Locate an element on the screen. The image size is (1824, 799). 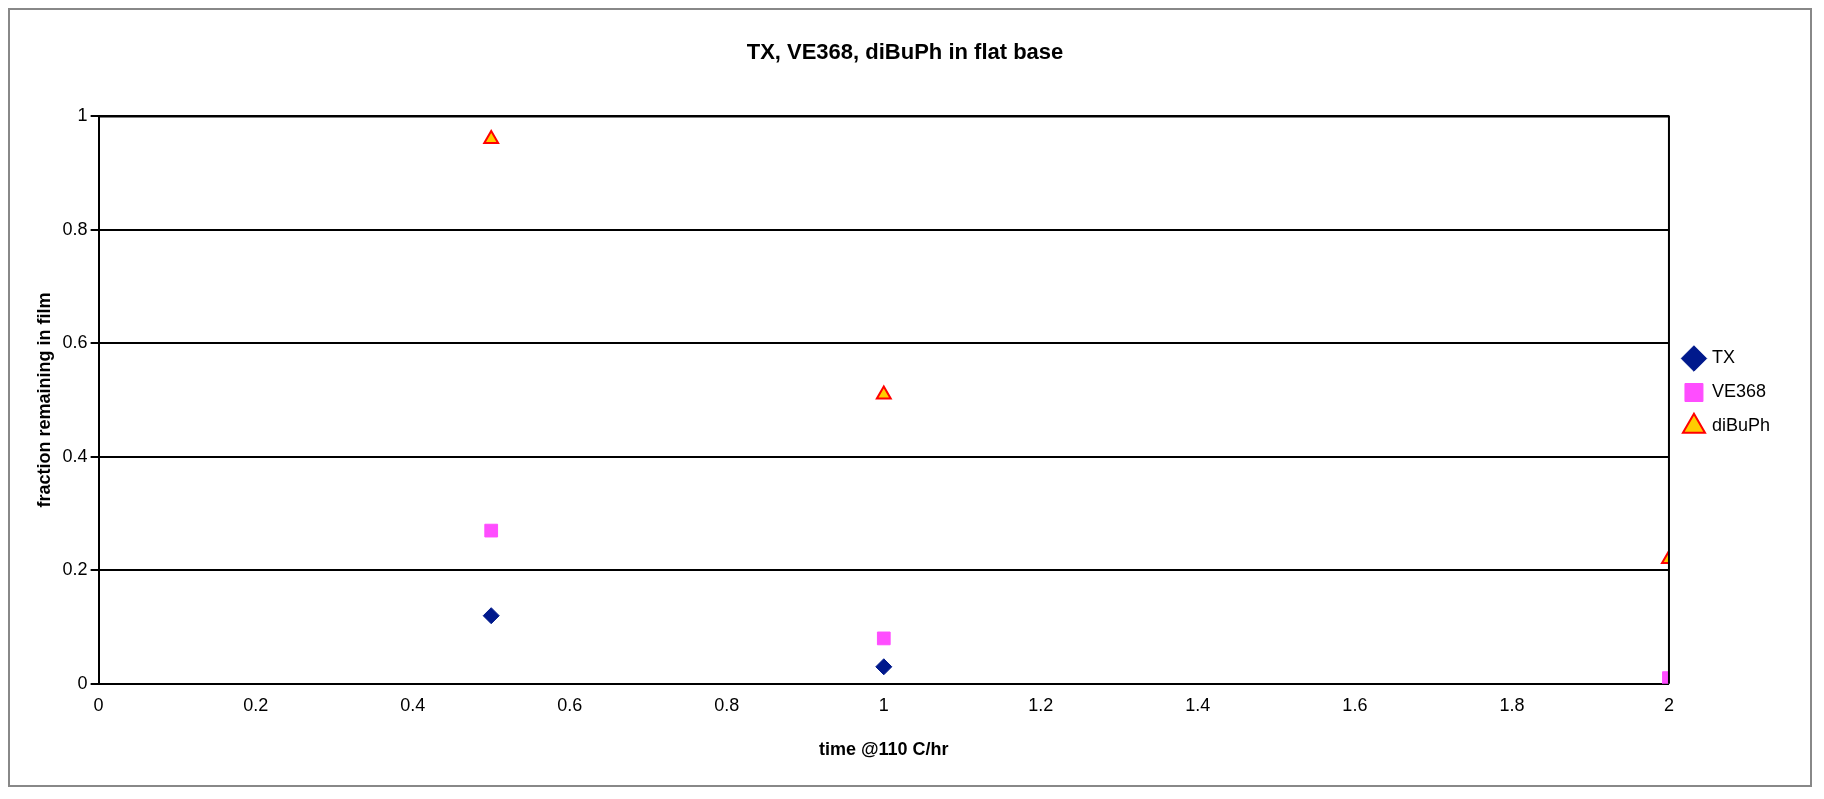
y-tick-label: 0 is located at coordinates (82, 682).